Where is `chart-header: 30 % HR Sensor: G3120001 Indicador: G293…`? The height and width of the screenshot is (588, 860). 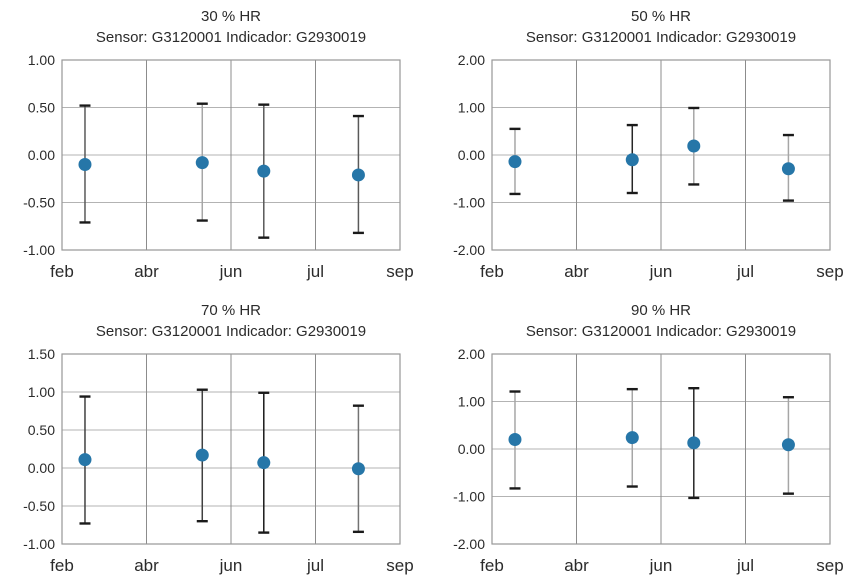
chart-header: 30 % HR Sensor: G3120001 Indicador: G293… is located at coordinates (231, 27).